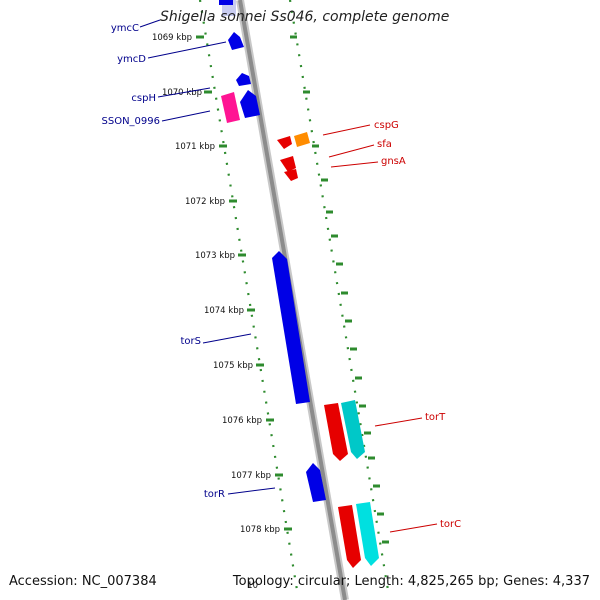  I want to click on tick-label: 1071 kbp, so click(195, 147).